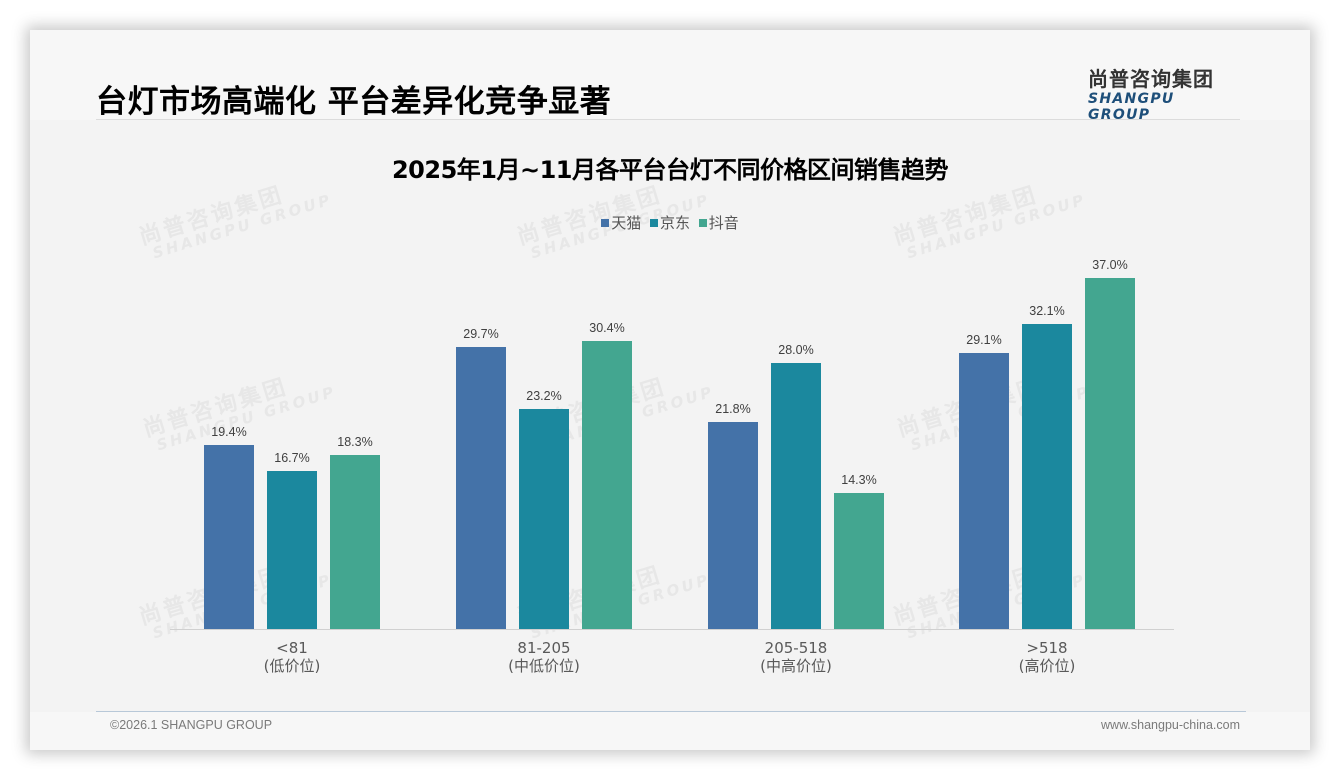  What do you see at coordinates (668, 119) in the screenshot?
I see `title-divider` at bounding box center [668, 119].